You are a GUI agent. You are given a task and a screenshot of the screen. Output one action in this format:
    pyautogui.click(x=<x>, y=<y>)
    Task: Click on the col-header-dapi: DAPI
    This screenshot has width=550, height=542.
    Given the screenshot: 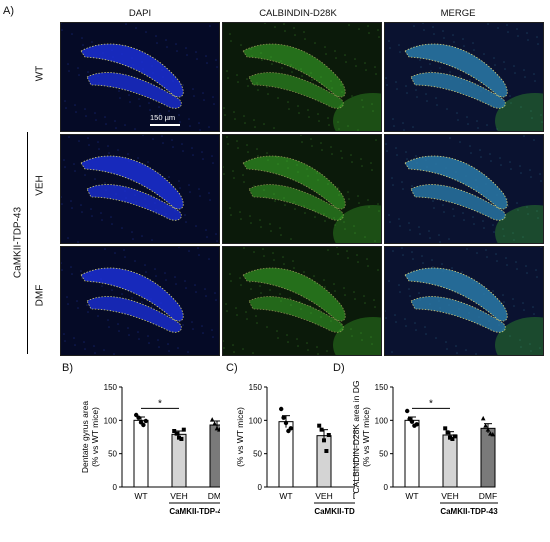 What is the action you would take?
    pyautogui.click(x=140, y=13)
    